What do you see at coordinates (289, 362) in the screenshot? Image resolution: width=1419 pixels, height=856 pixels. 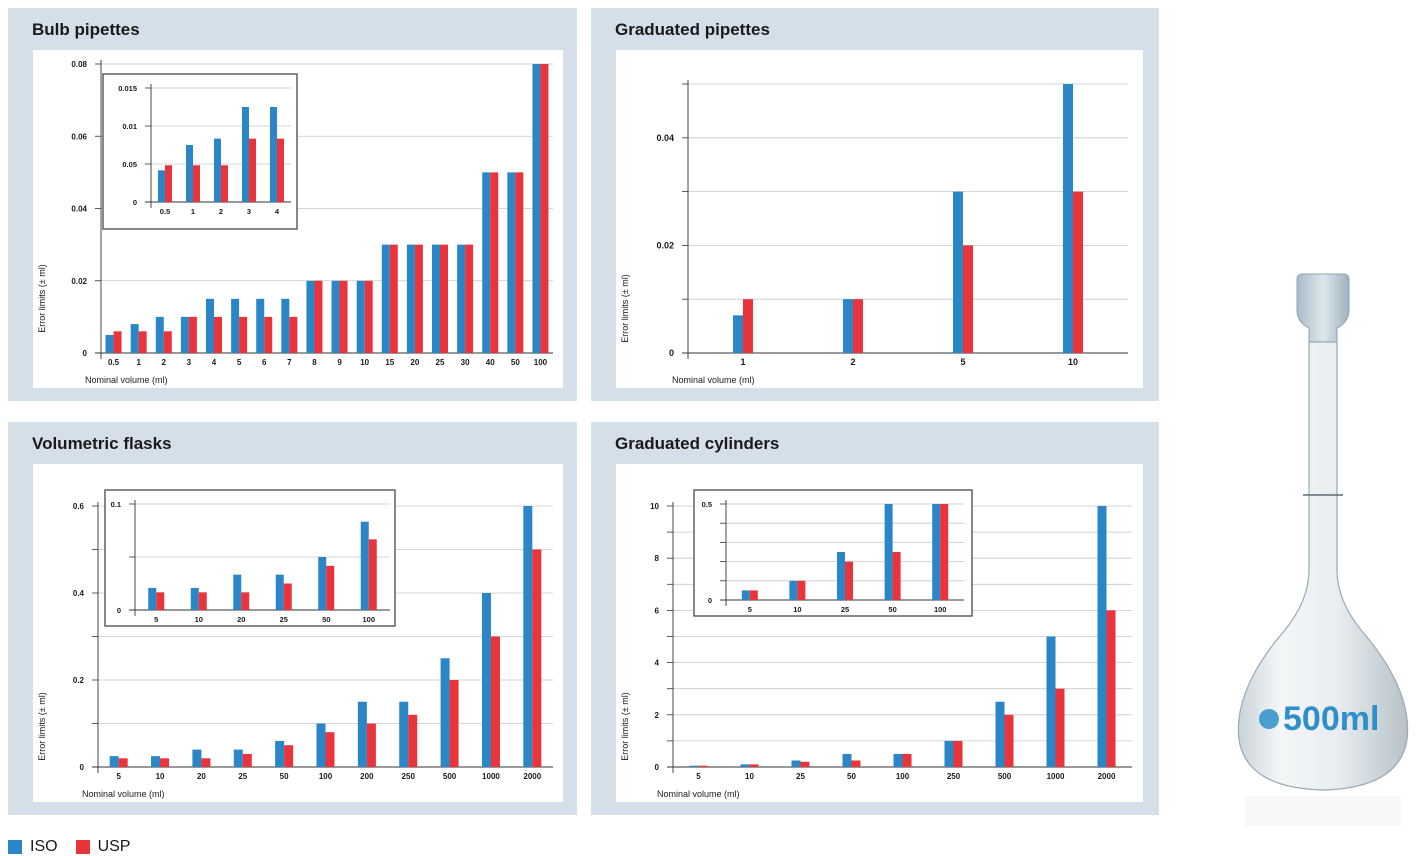 I see `x-tick-label: 7` at bounding box center [289, 362].